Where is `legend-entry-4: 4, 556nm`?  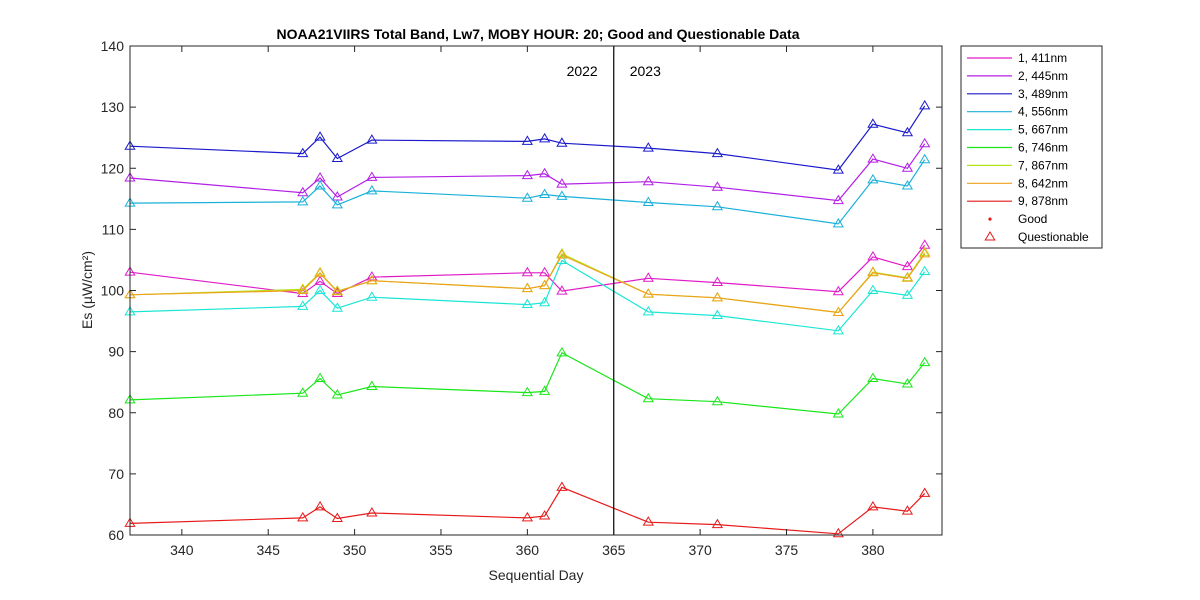 legend-entry-4: 4, 556nm is located at coordinates (1017, 112).